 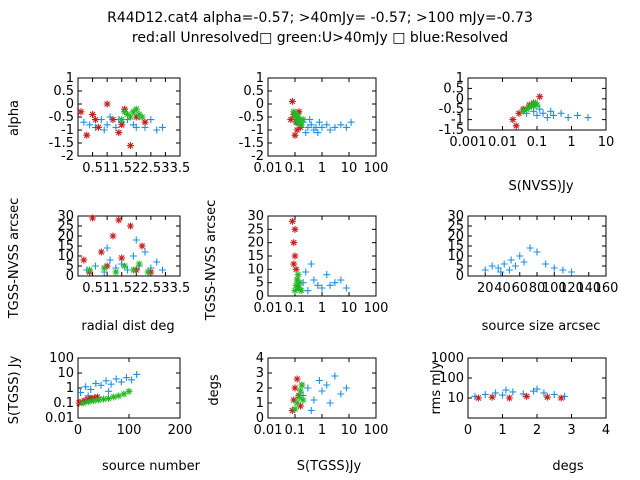 What do you see at coordinates (151, 466) in the screenshot?
I see `x-axis-label: source number` at bounding box center [151, 466].